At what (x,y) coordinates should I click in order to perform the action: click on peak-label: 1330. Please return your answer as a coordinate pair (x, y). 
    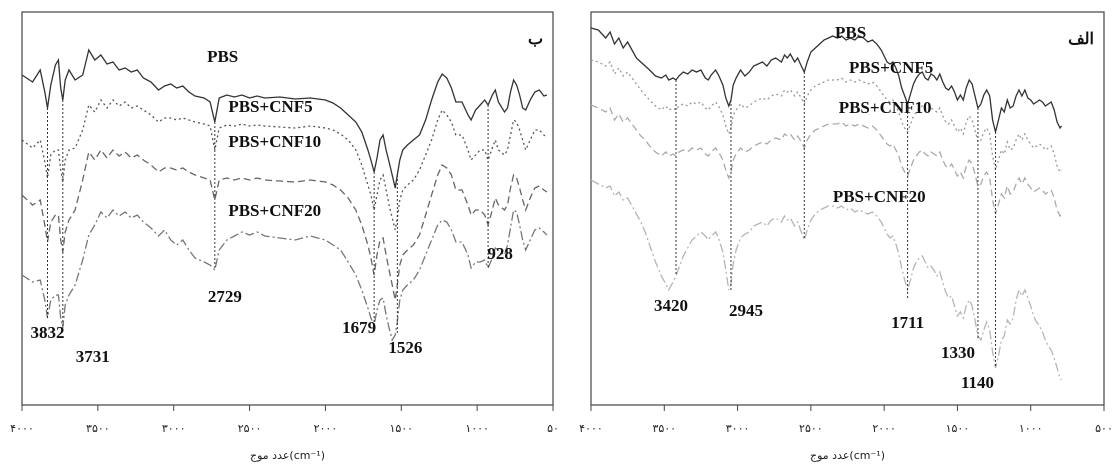
    Looking at the image, I should click on (958, 352).